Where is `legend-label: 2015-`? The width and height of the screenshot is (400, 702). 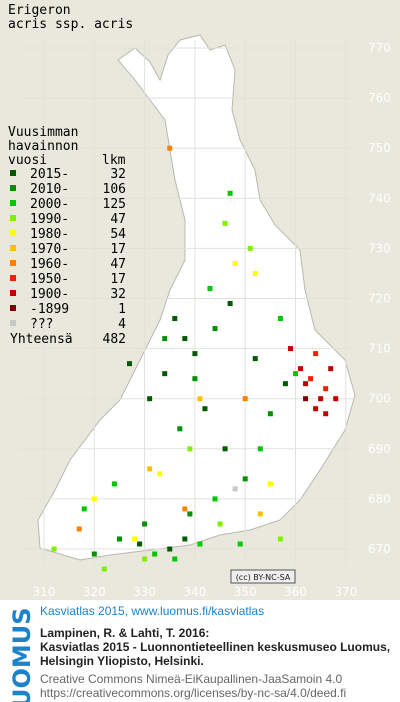 legend-label: 2015- is located at coordinates (49, 174).